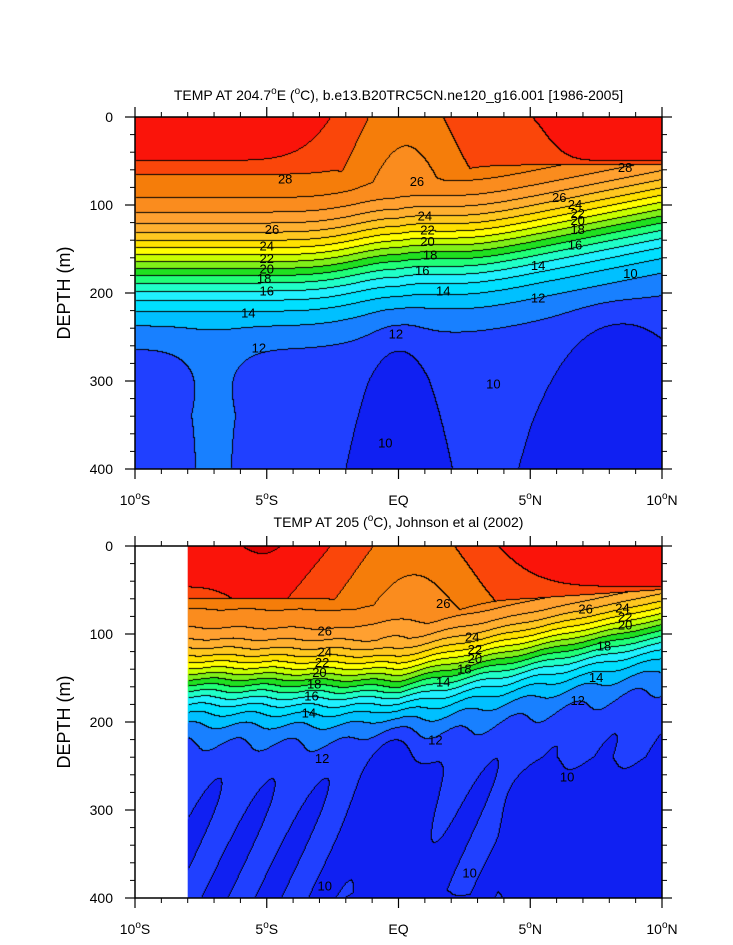  Describe the element at coordinates (399, 521) in the screenshot. I see `chart-title: TEMP AT 205 (oC), Johnson et al (2002)` at that location.